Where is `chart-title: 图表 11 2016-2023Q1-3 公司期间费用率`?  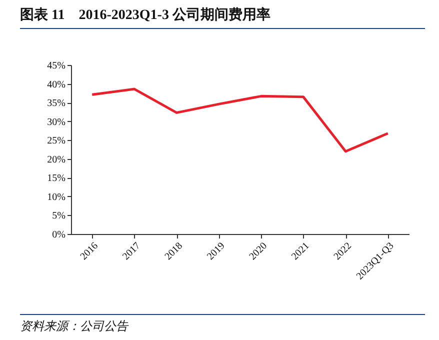
chart-title: 图表 11 2016-2023Q1-3 公司期间费用率 is located at coordinates (222, 17).